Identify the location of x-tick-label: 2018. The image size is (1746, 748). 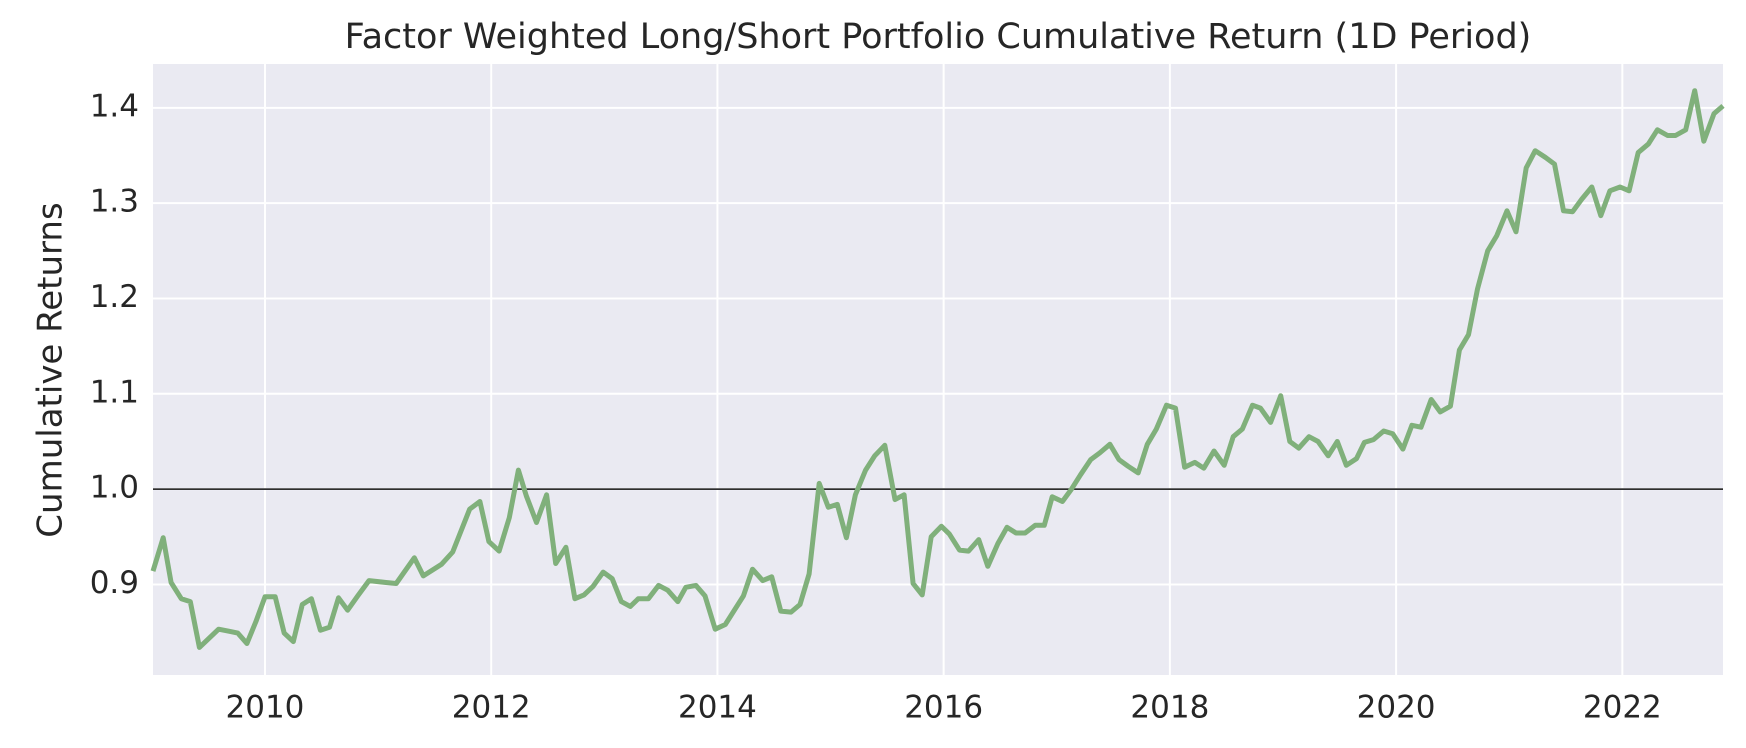
(1169, 708).